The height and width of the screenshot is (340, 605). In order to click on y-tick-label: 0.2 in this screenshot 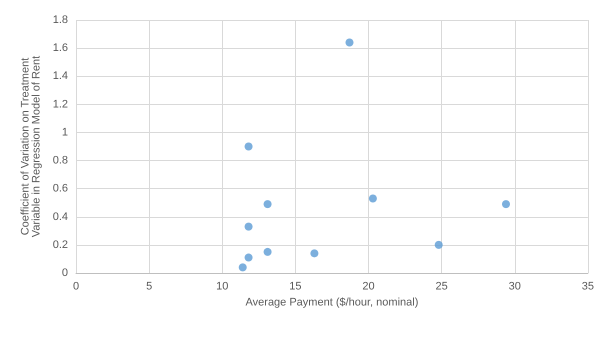, I will do `click(60, 244)`.